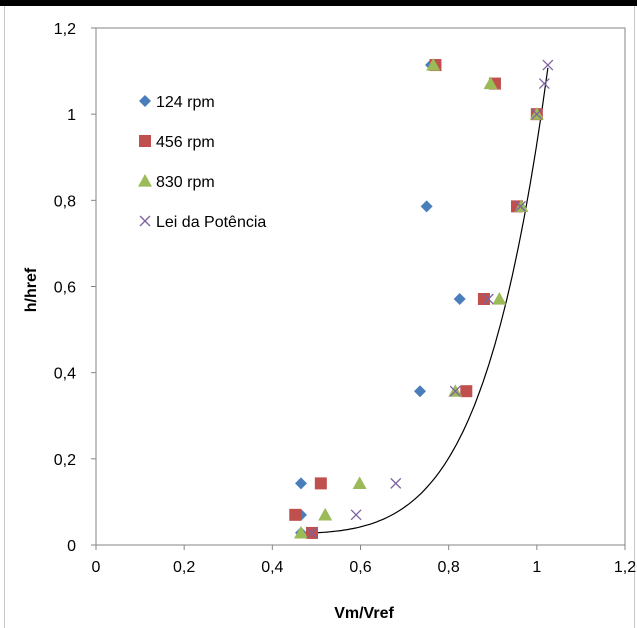 This screenshot has height=628, width=637. Describe the element at coordinates (96, 567) in the screenshot. I see `x-tick-label: 0` at that location.